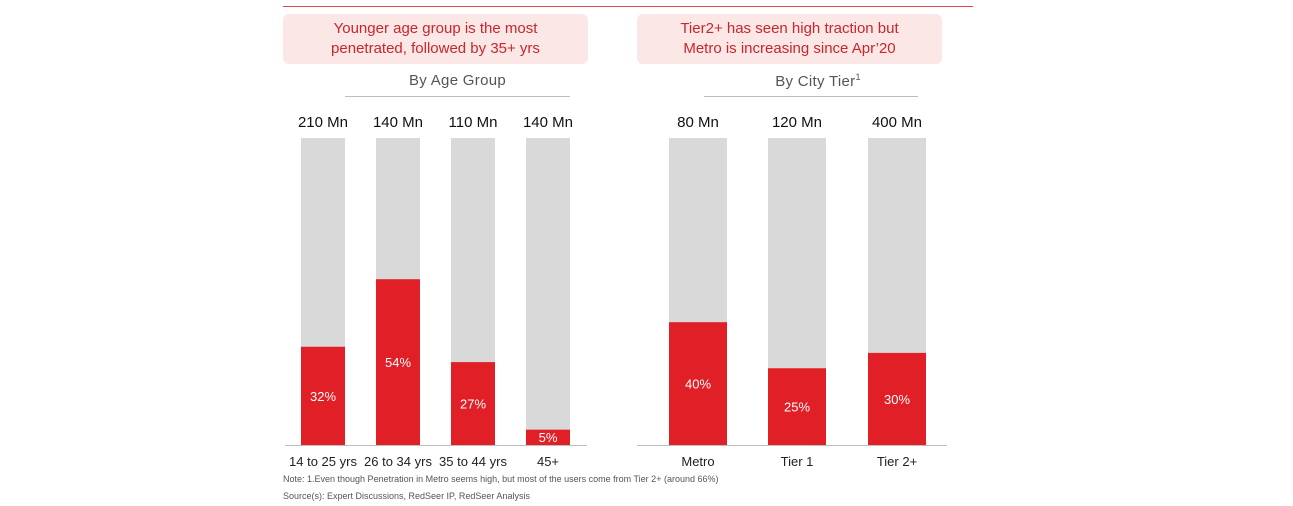 Image resolution: width=1293 pixels, height=506 pixels. I want to click on city-total-label-0: 80 Mn, so click(698, 122).